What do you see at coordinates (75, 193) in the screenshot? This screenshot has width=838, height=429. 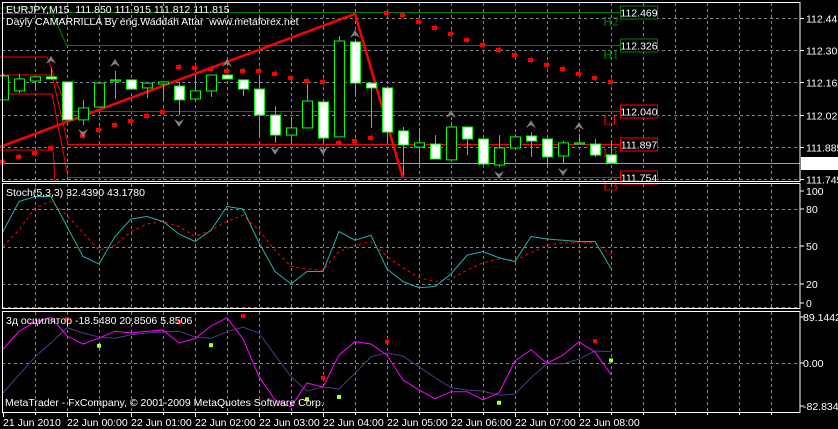 I see `stoch-title: Stoch(5,3,3) 32.4390 43.1780` at bounding box center [75, 193].